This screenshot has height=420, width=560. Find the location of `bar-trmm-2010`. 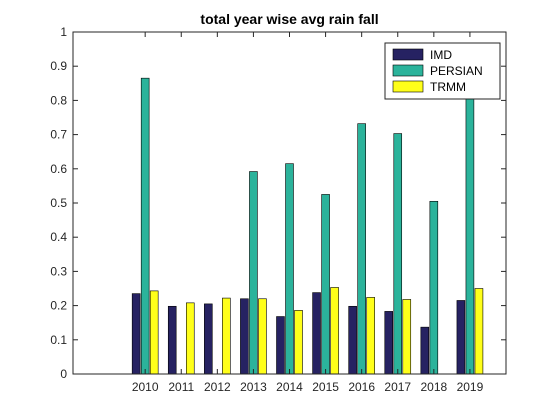

bar-trmm-2010 is located at coordinates (154, 332).